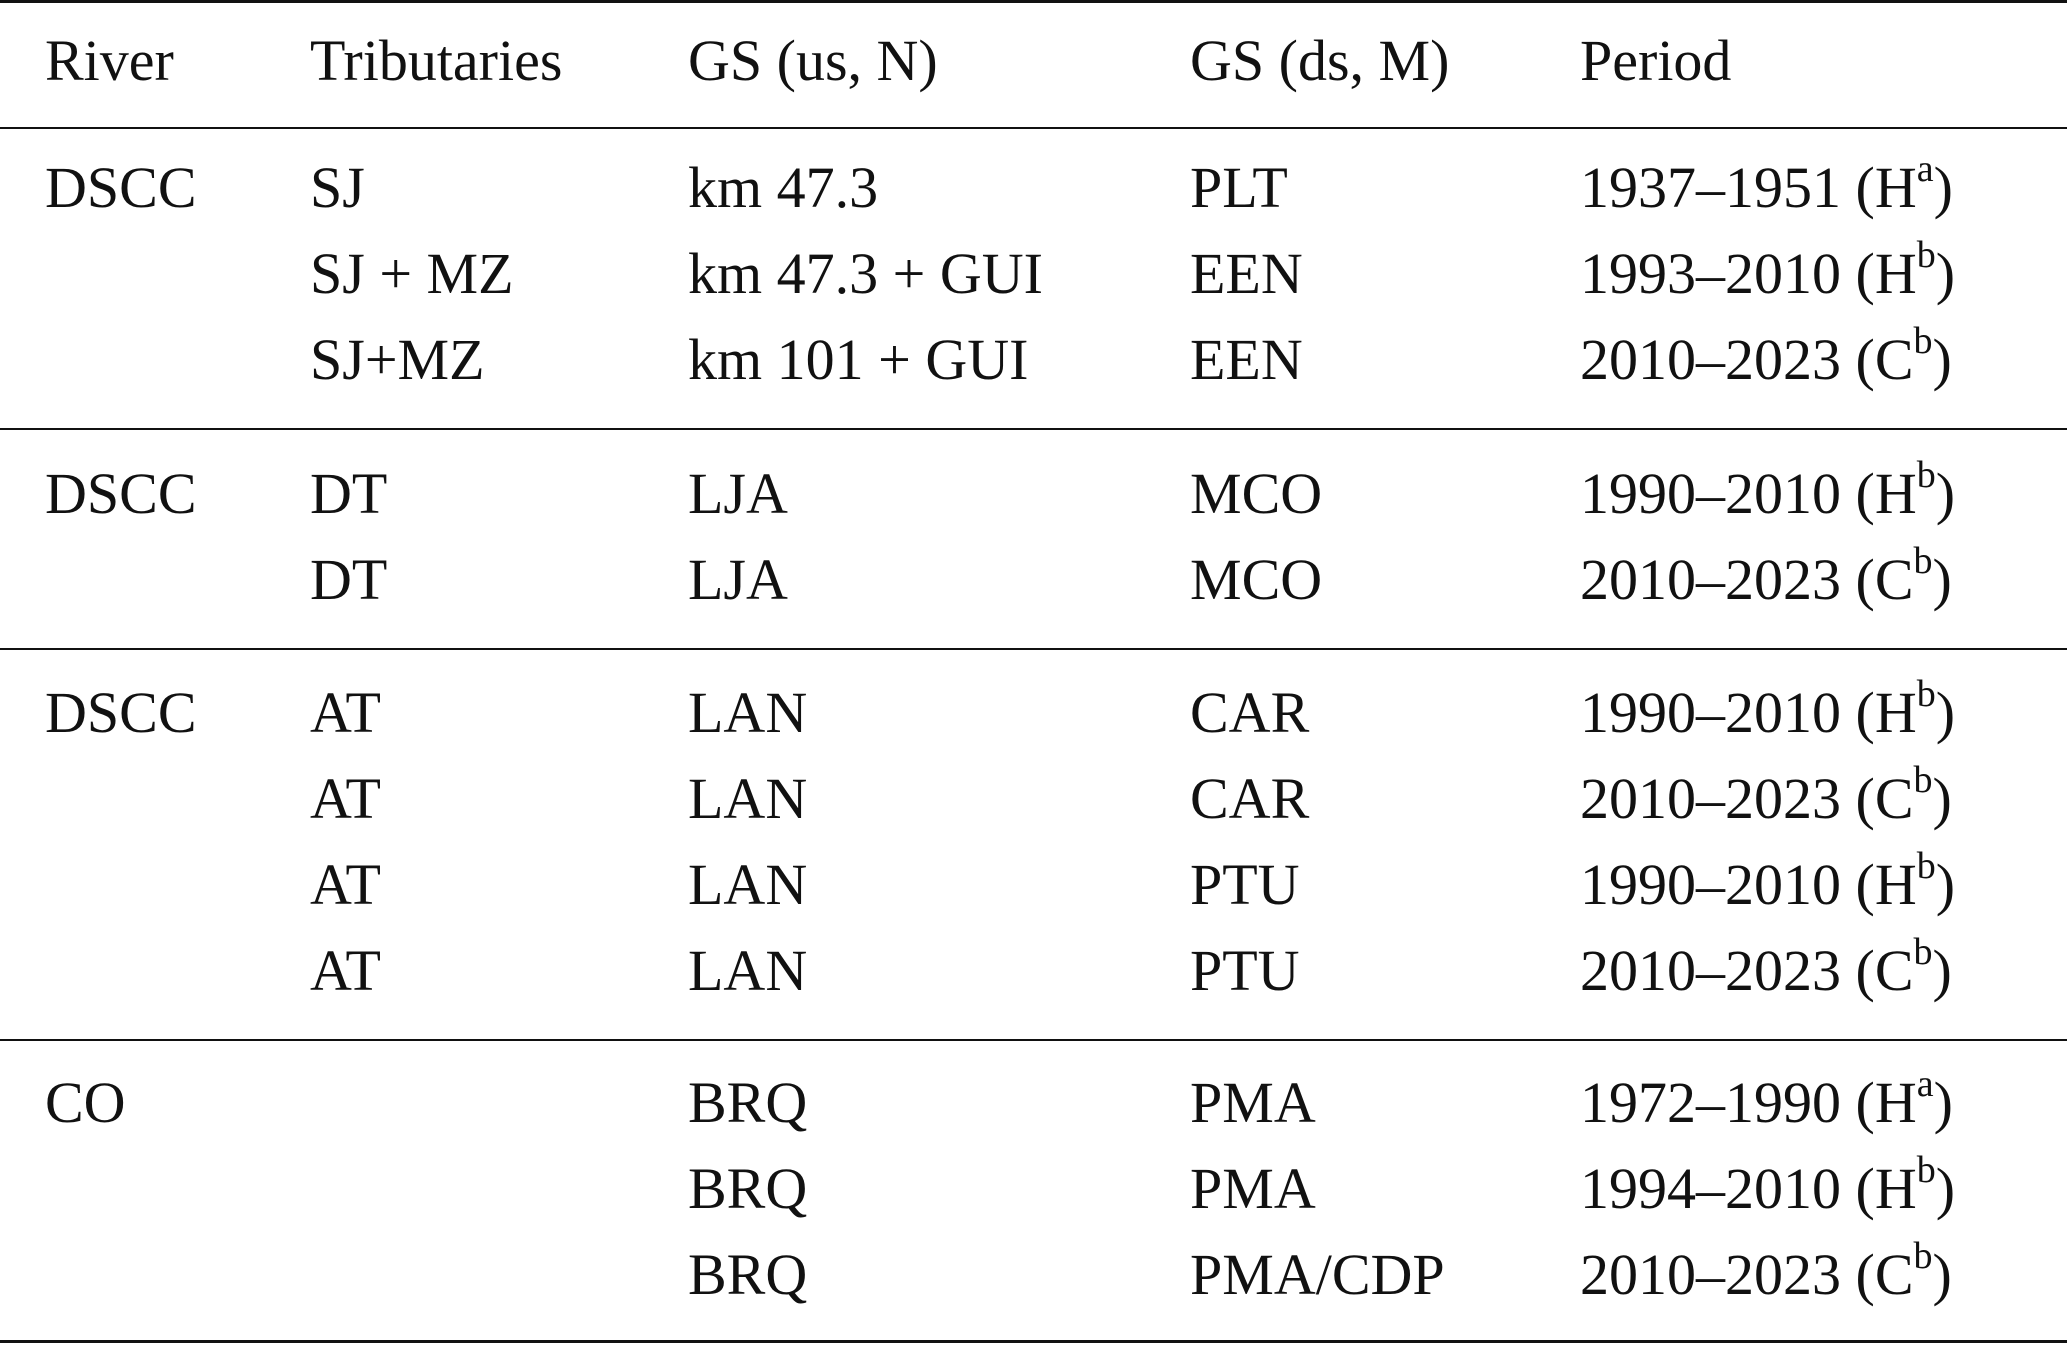 The height and width of the screenshot is (1347, 2067). What do you see at coordinates (1239, 187) in the screenshot?
I see `gs-ds-cell: PLT` at bounding box center [1239, 187].